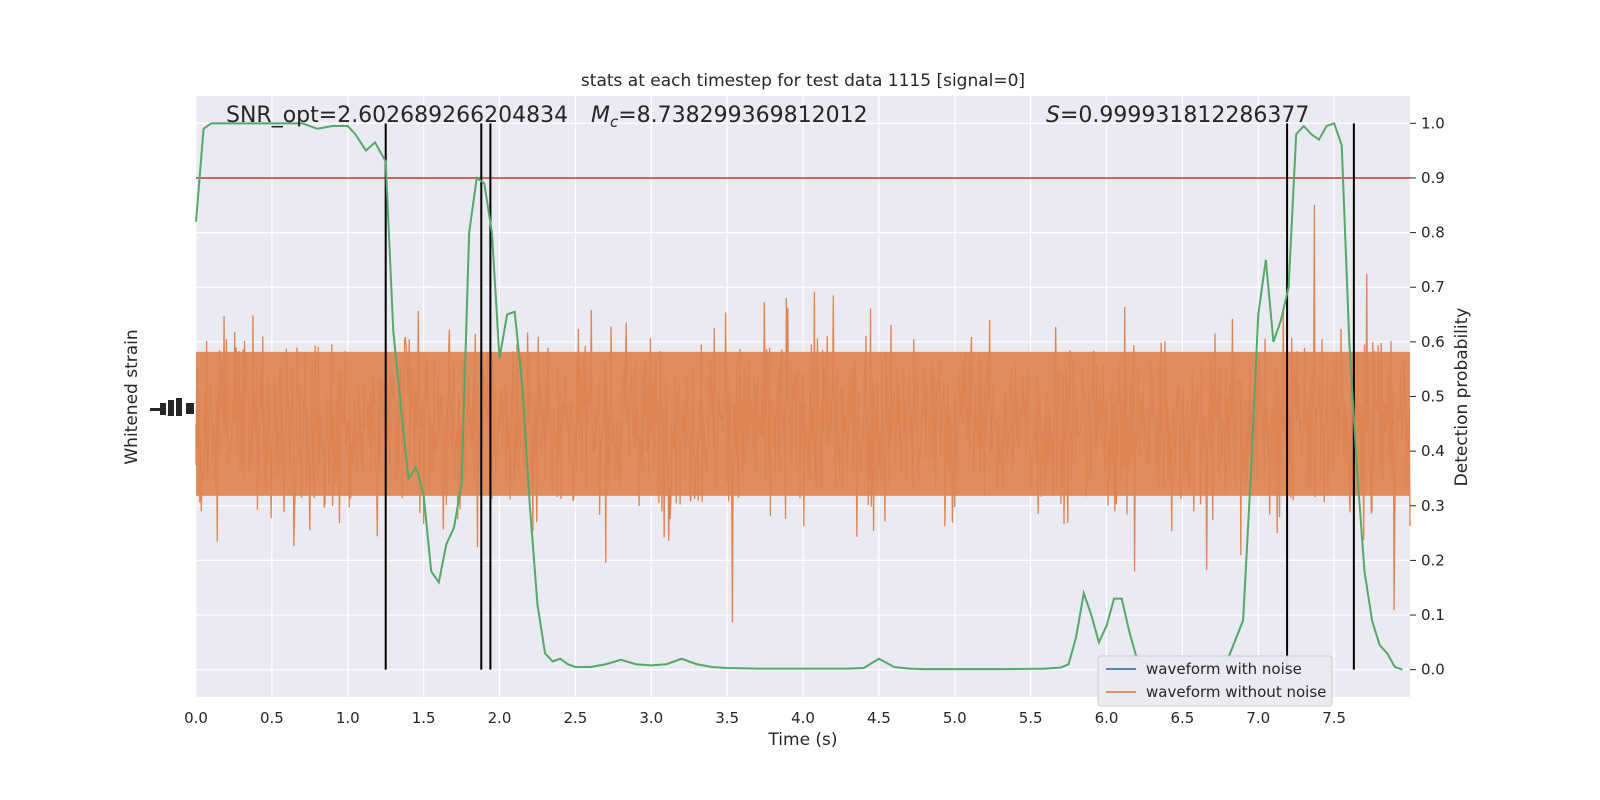 The image size is (1600, 800). Describe the element at coordinates (397, 115) in the screenshot. I see `snr-annotation: SNR_opt=2.602689266204834` at that location.